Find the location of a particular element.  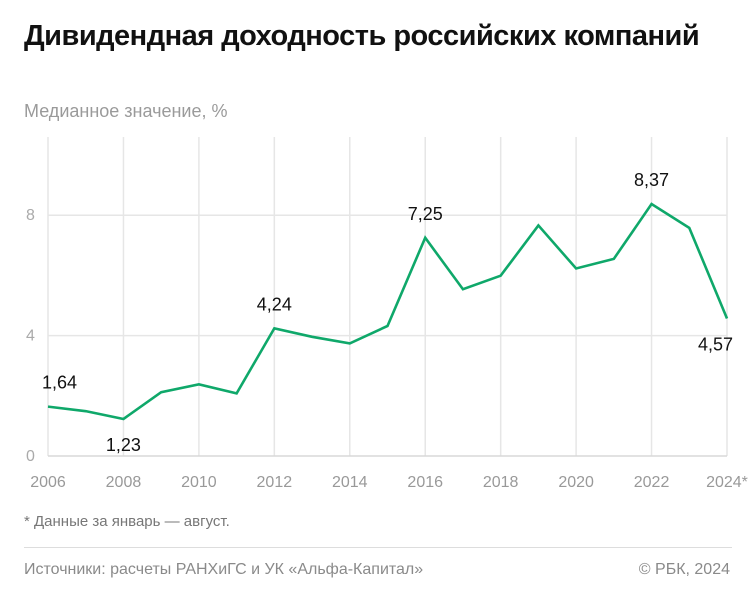

data-label: 1,23 is located at coordinates (123, 445).